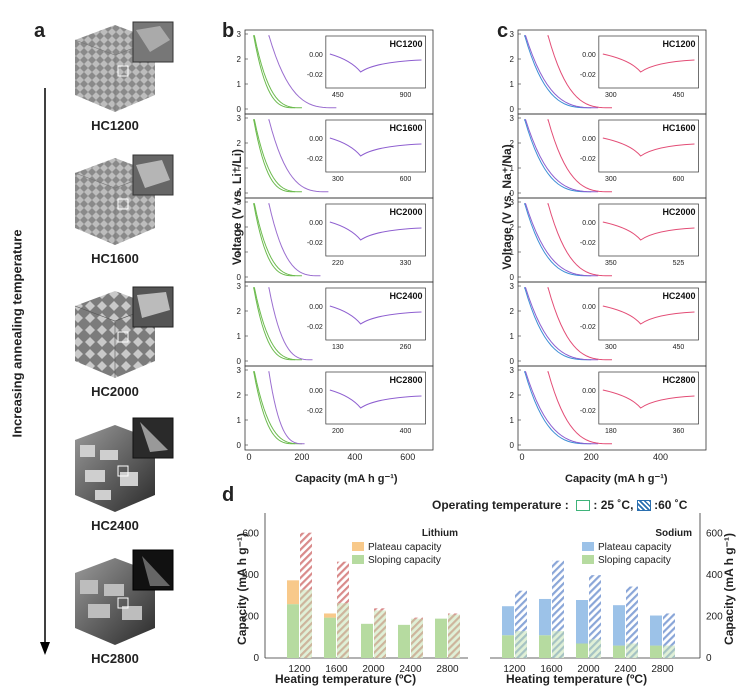 The height and width of the screenshot is (693, 748). Describe the element at coordinates (248, 457) in the screenshot. I see `panel_b-x-tick: 0` at that location.